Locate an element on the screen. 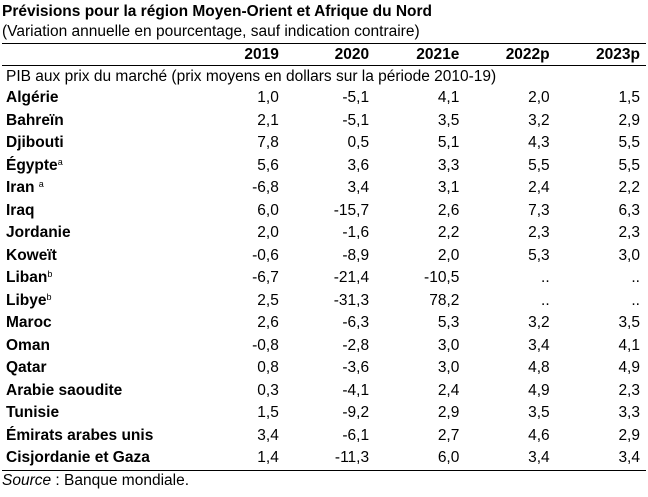  country-name: Arabie saoudite is located at coordinates (97, 391).